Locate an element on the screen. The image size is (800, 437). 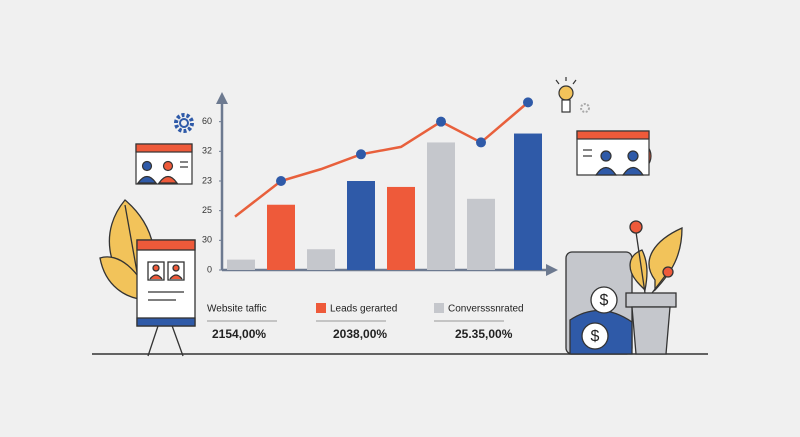
legend-label: Conversssnrated is located at coordinates (486, 309).